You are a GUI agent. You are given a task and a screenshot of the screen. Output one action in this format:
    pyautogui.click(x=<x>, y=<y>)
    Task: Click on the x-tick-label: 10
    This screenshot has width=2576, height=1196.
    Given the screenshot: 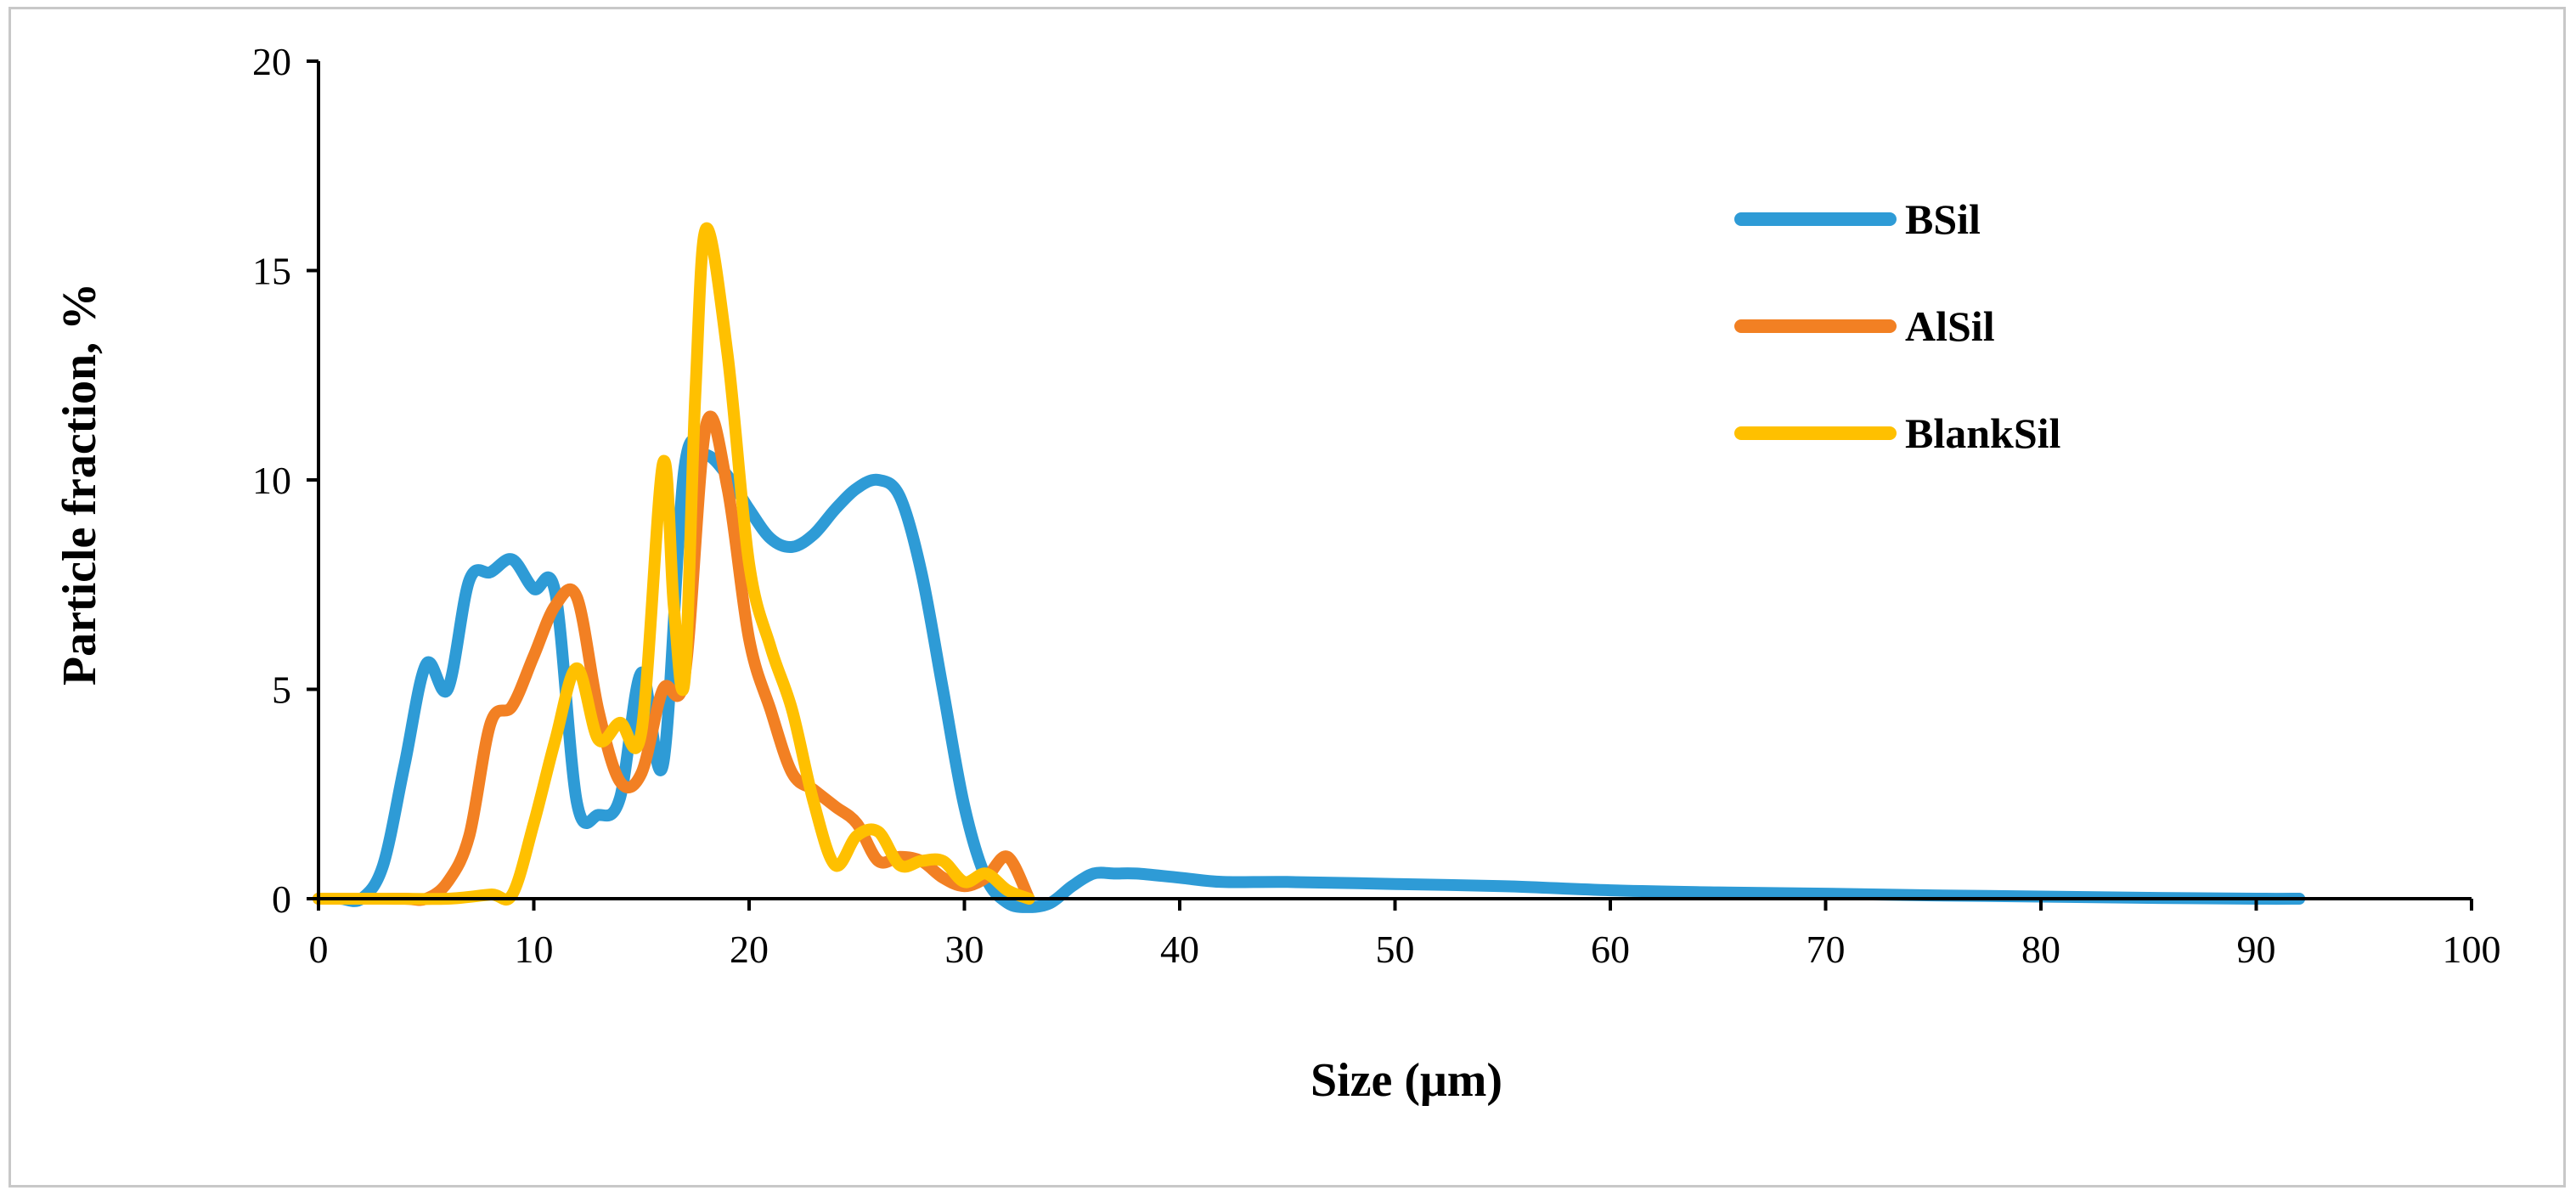 What is the action you would take?
    pyautogui.click(x=534, y=950)
    